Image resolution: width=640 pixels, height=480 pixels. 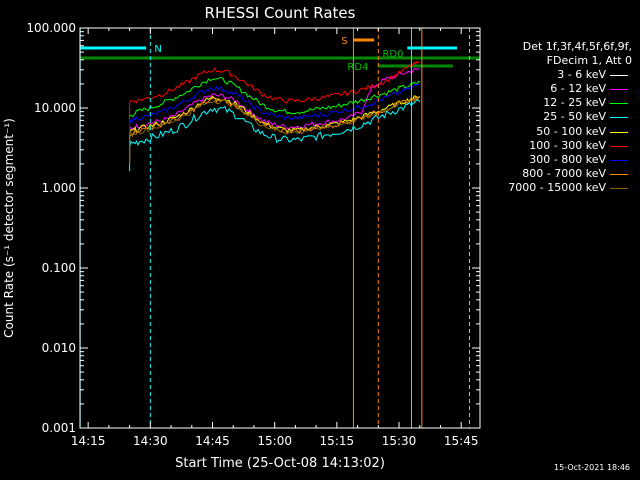 I want to click on legend-item: 25 - 50 keV, so click(x=563, y=117).